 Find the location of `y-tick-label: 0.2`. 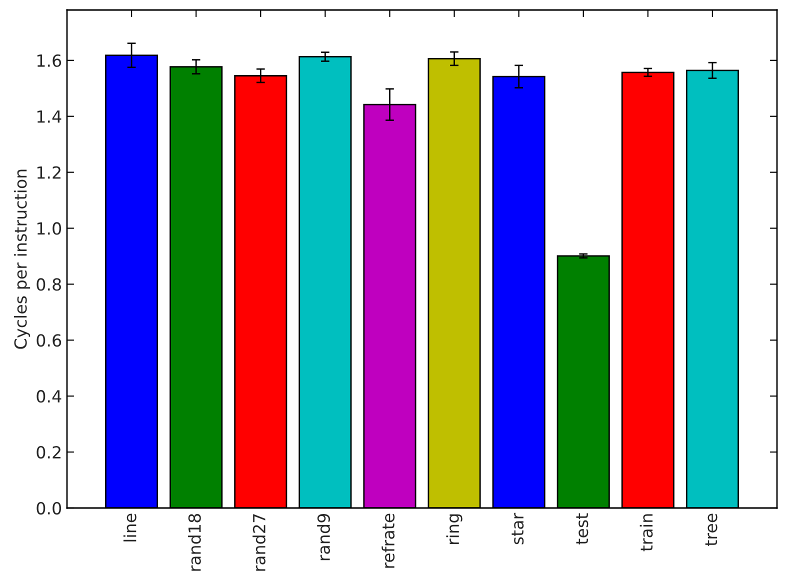

y-tick-label: 0.2 is located at coordinates (48, 452).